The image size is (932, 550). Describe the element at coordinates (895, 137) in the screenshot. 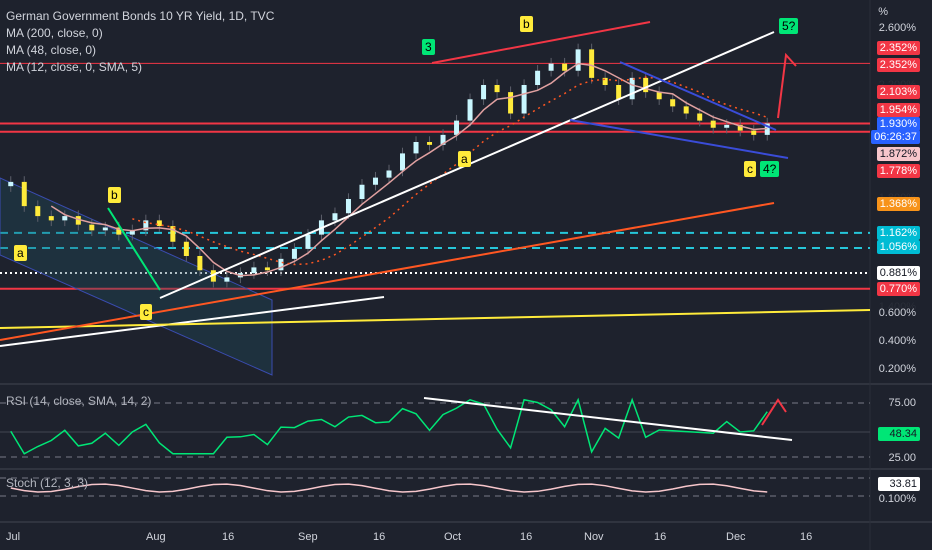

I see `countdown-badge: 06:26:37` at that location.